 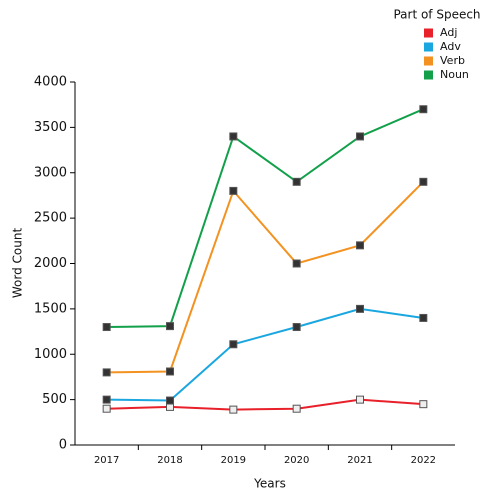 I want to click on x-tick-label: 2022, so click(x=423, y=460).